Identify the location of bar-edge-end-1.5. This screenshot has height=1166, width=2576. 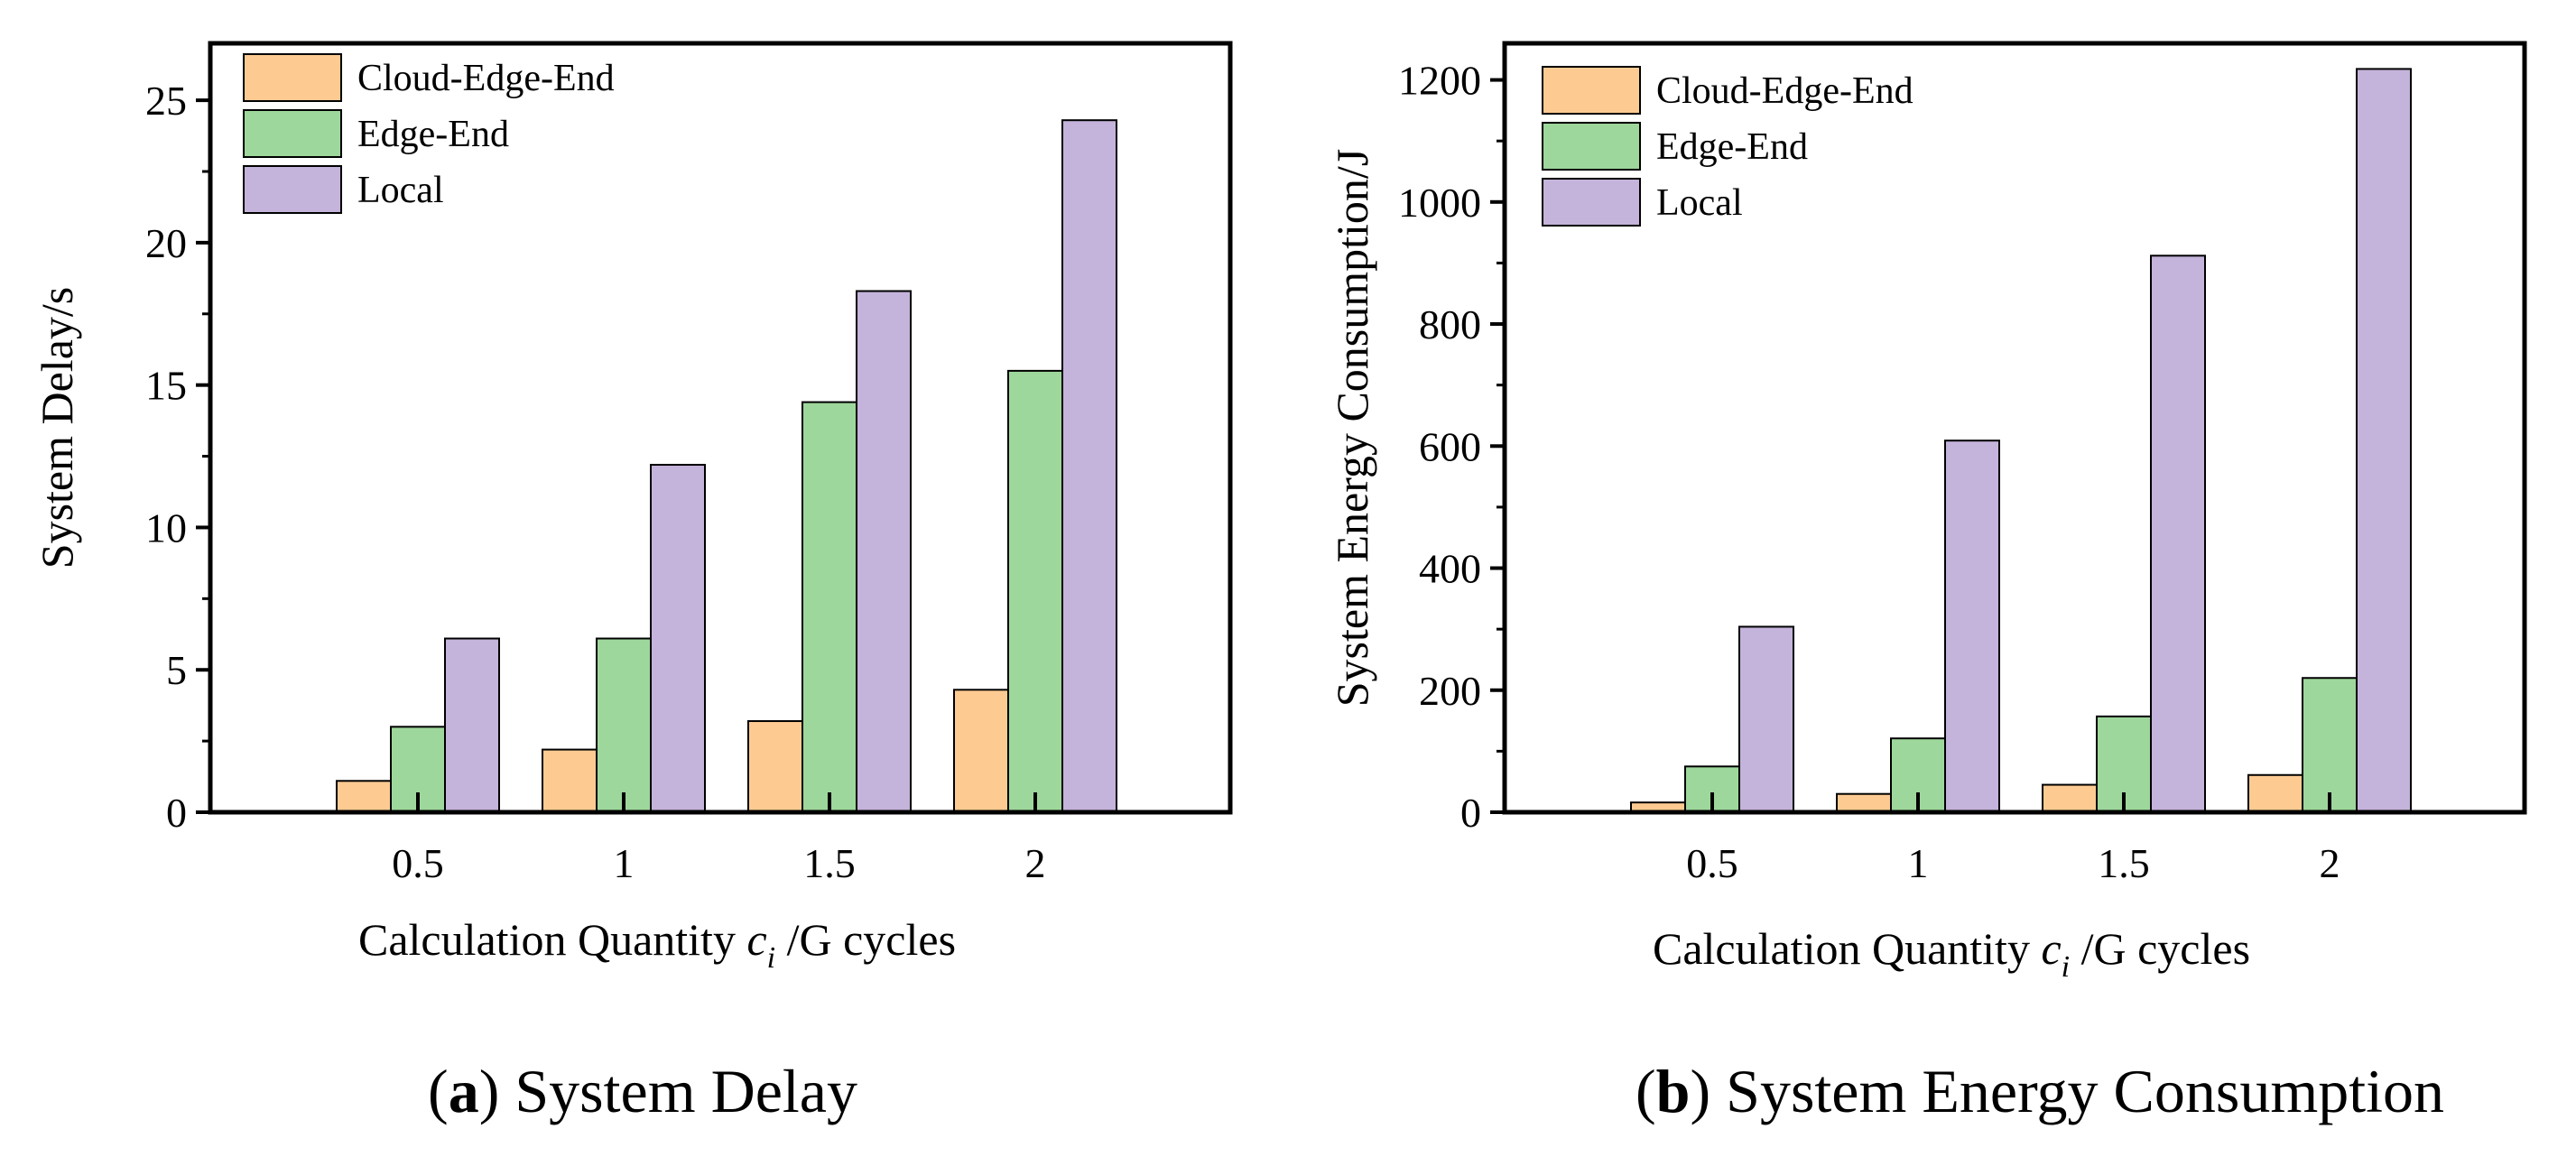
(829, 607).